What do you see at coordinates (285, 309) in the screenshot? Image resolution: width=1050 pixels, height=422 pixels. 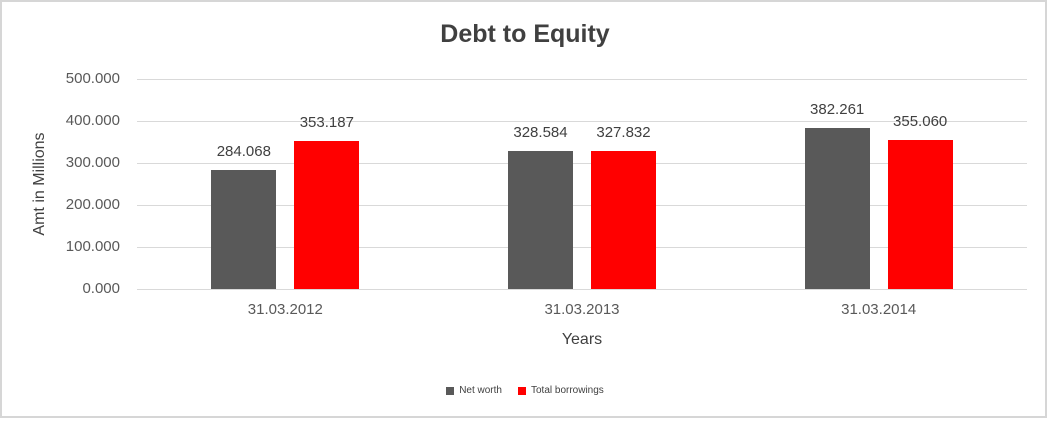 I see `category-label: 31.03.2012` at bounding box center [285, 309].